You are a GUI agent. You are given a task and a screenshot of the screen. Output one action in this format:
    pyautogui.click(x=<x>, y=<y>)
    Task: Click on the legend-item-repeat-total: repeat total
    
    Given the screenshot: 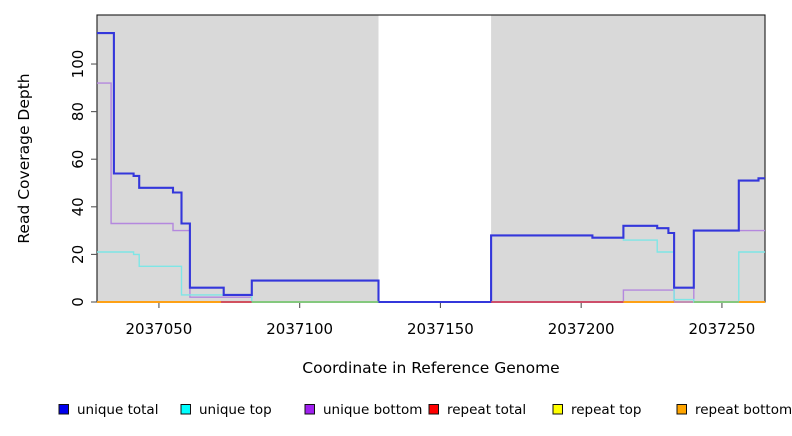 What is the action you would take?
    pyautogui.click(x=477, y=410)
    